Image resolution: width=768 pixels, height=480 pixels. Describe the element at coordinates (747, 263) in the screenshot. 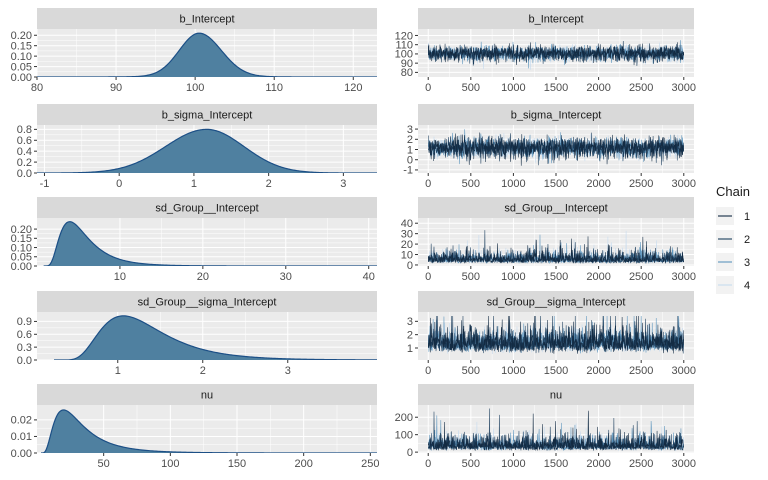

I see `legend-label: 3` at that location.